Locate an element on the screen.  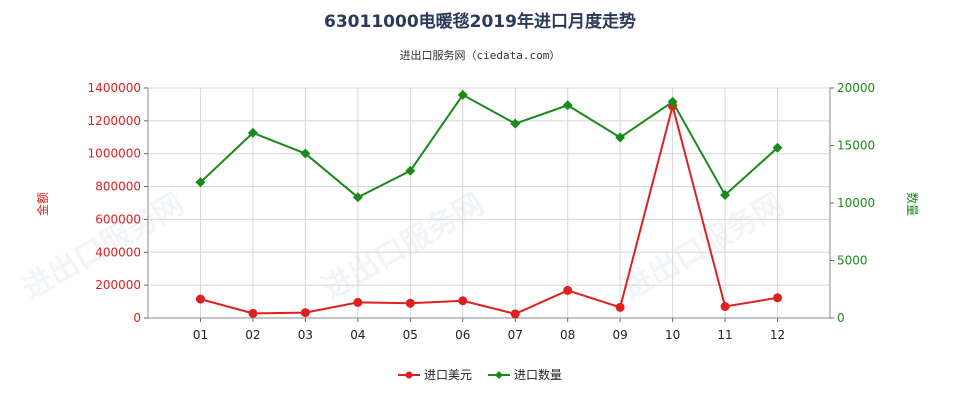
x-tick-label: 04 is located at coordinates (357, 335).